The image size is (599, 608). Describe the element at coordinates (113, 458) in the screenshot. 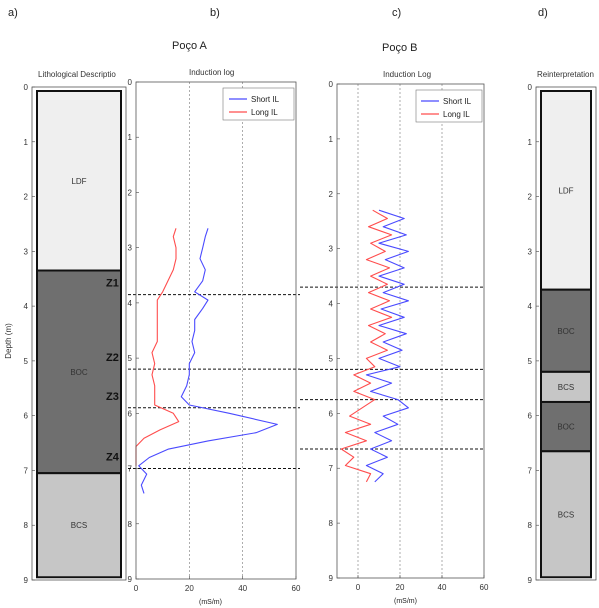

I see `zone-label: Z4` at that location.